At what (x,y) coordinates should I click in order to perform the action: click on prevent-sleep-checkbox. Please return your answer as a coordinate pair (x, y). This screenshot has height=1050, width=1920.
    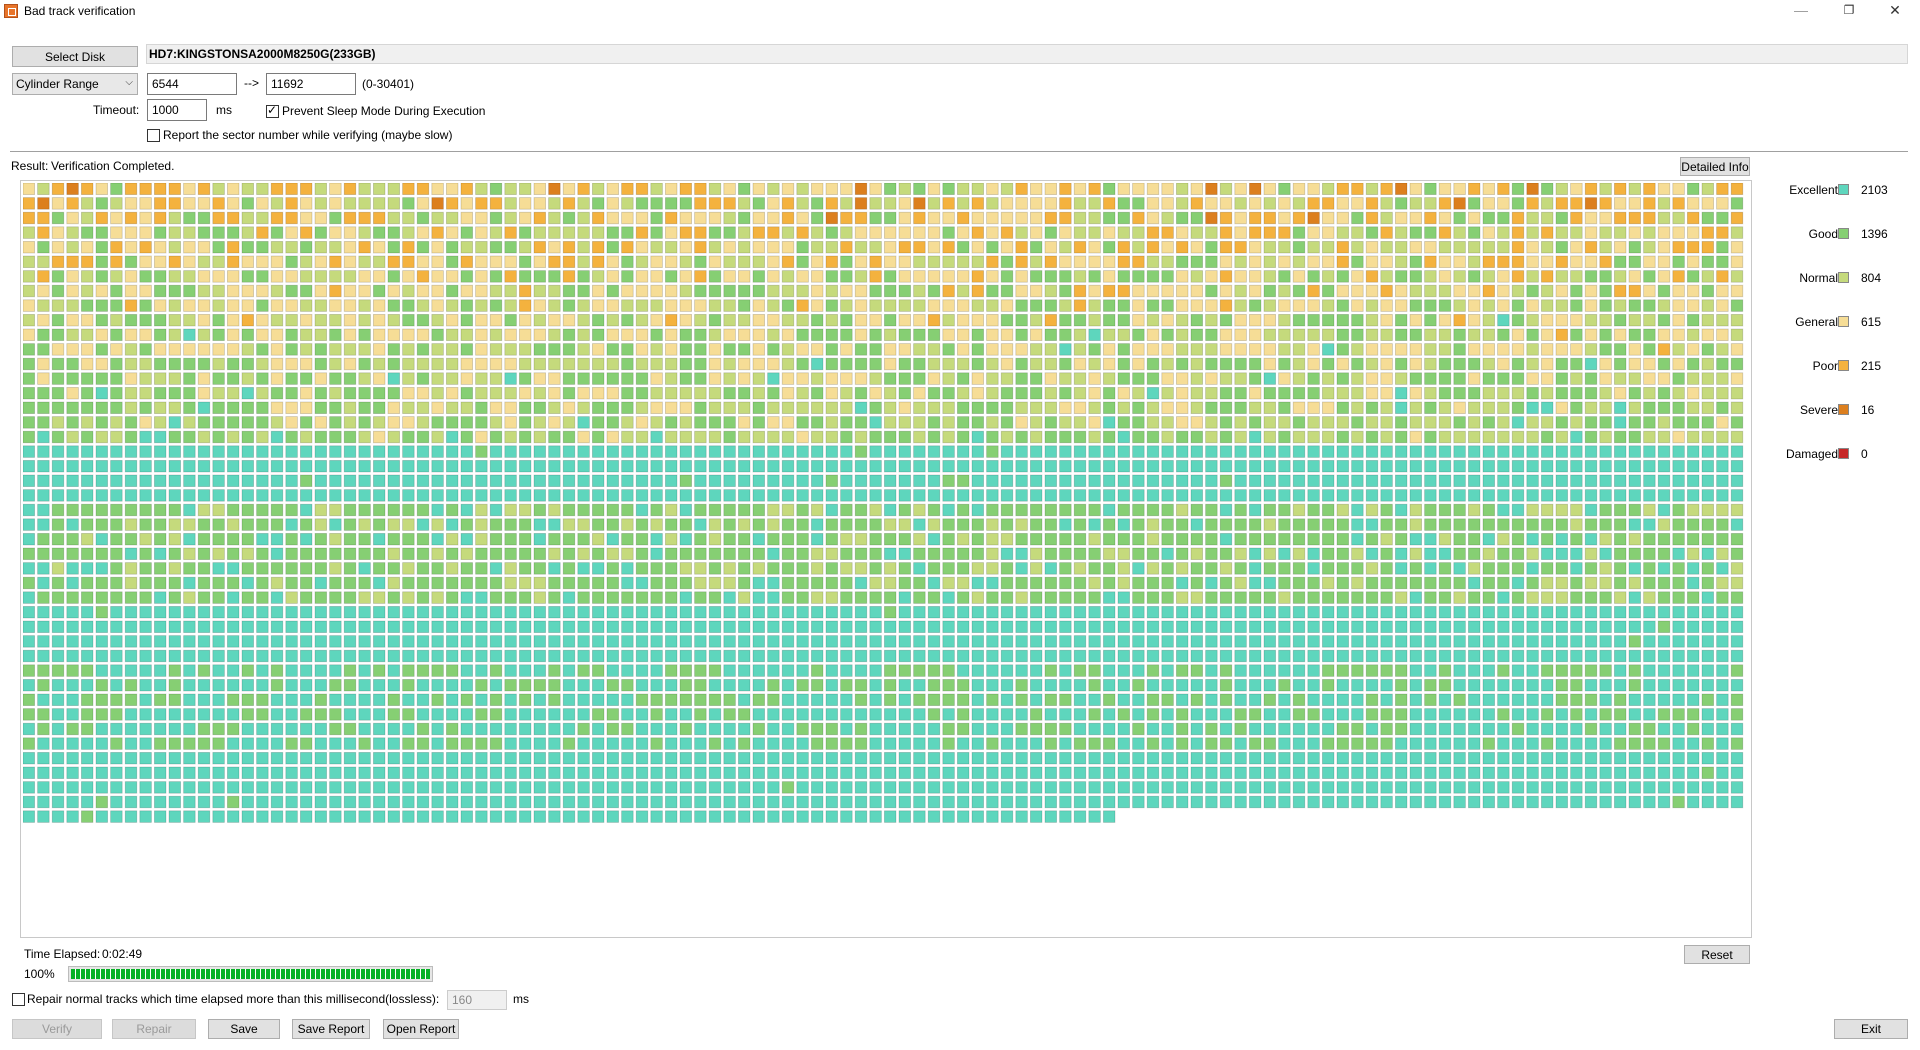
    Looking at the image, I should click on (272, 110).